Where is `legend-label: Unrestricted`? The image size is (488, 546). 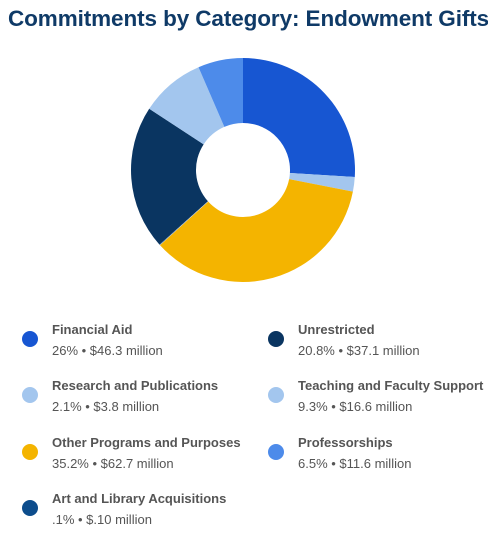 legend-label: Unrestricted is located at coordinates (336, 329).